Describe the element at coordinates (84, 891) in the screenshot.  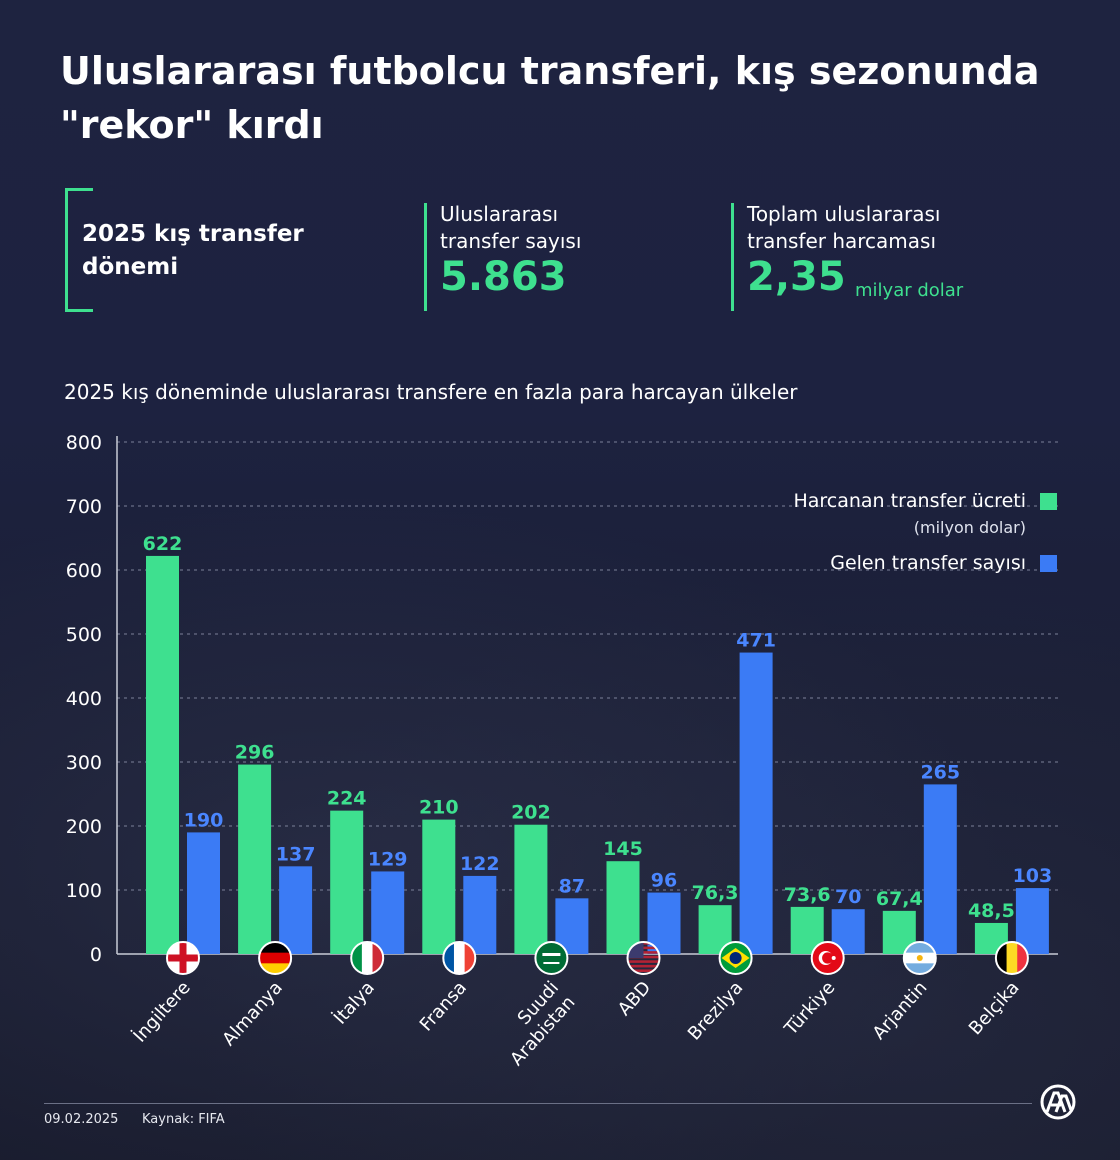
I see `y-tick-label: 100` at that location.